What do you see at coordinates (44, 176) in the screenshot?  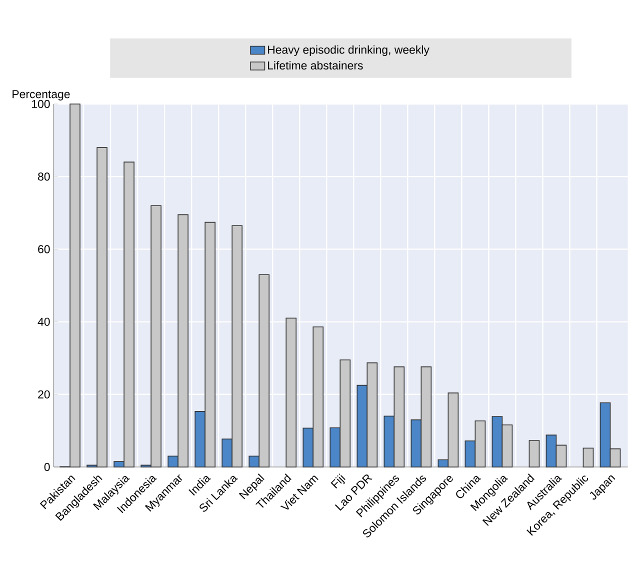 I see `y-tick-label: 80` at bounding box center [44, 176].